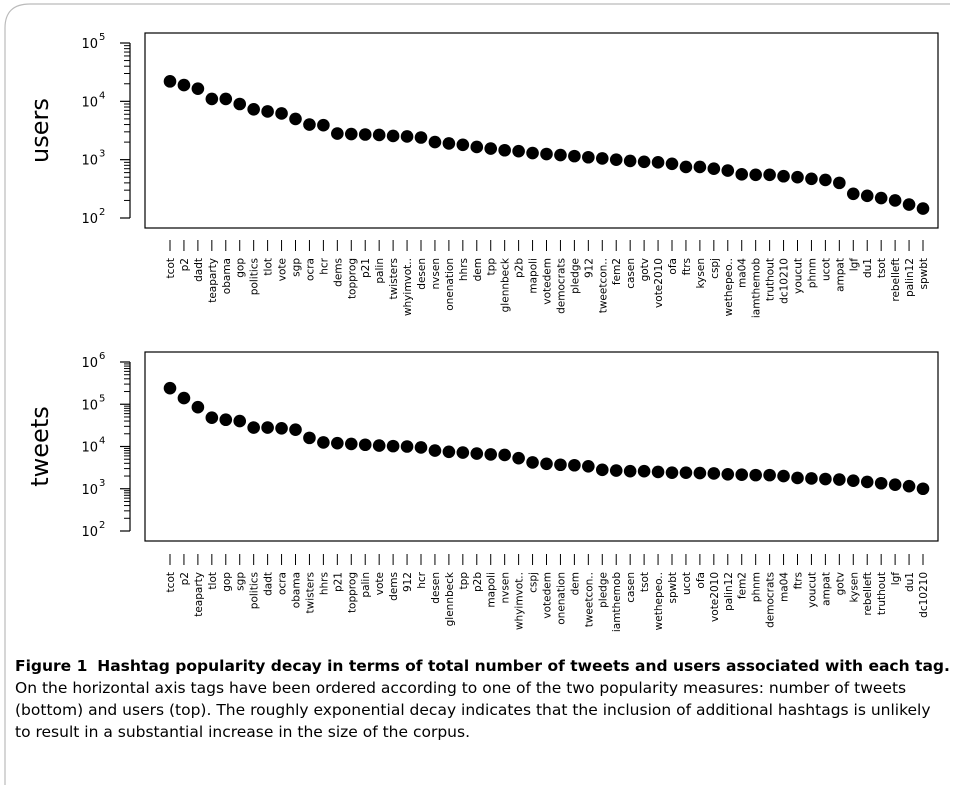  I want to click on x-tick-label: palin12, so click(910, 277).